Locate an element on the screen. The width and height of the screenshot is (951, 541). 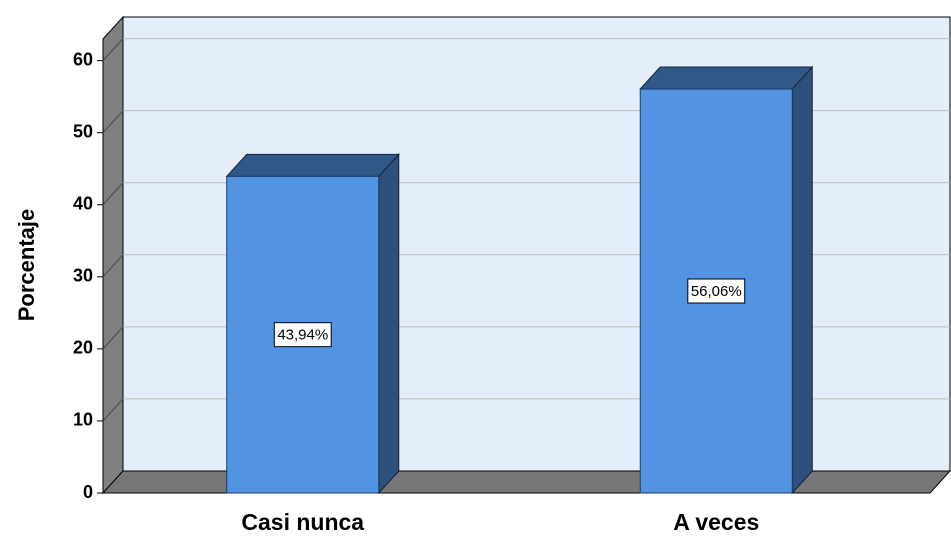
value-label: 56,06% is located at coordinates (716, 291).